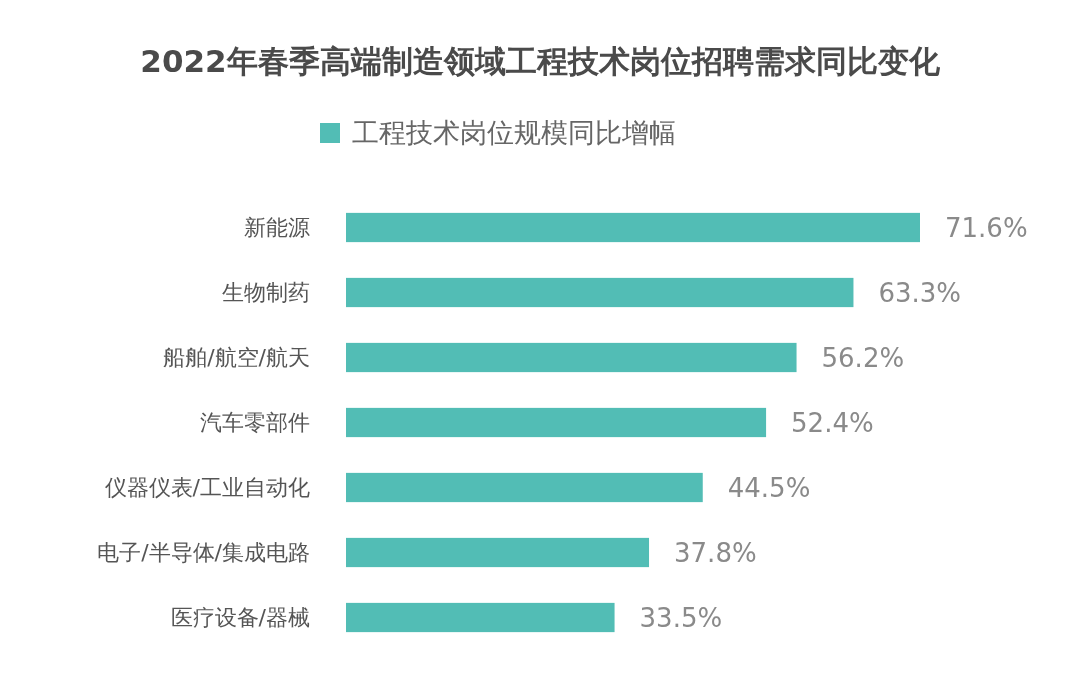 The height and width of the screenshot is (683, 1080). Describe the element at coordinates (203, 553) in the screenshot. I see `y-tick-label: 电子/半导体/集成电路` at that location.